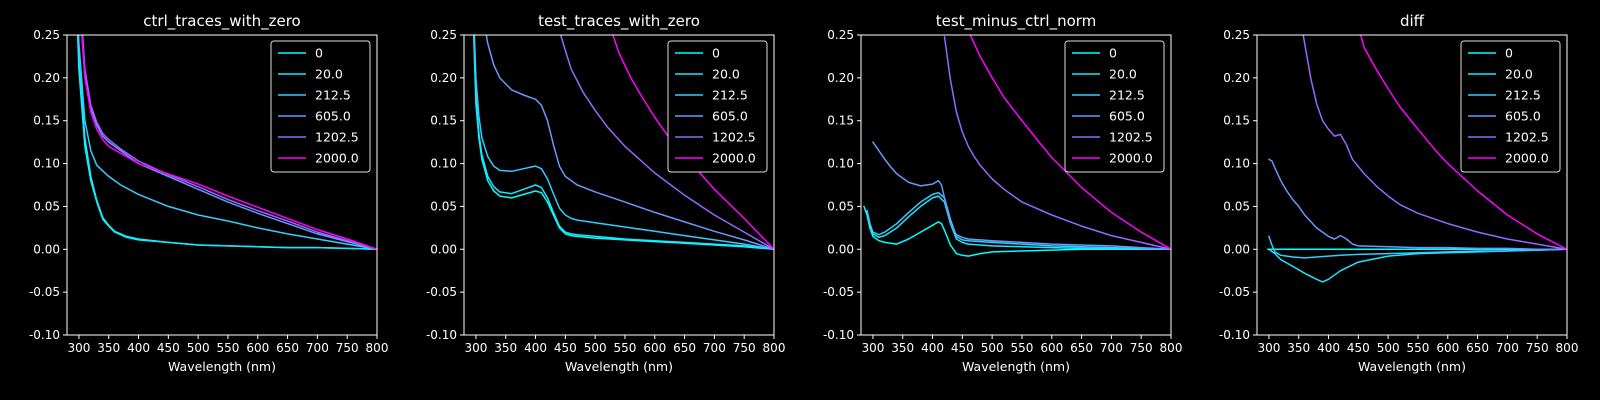  I want to click on series-group, so click(1416, 159).